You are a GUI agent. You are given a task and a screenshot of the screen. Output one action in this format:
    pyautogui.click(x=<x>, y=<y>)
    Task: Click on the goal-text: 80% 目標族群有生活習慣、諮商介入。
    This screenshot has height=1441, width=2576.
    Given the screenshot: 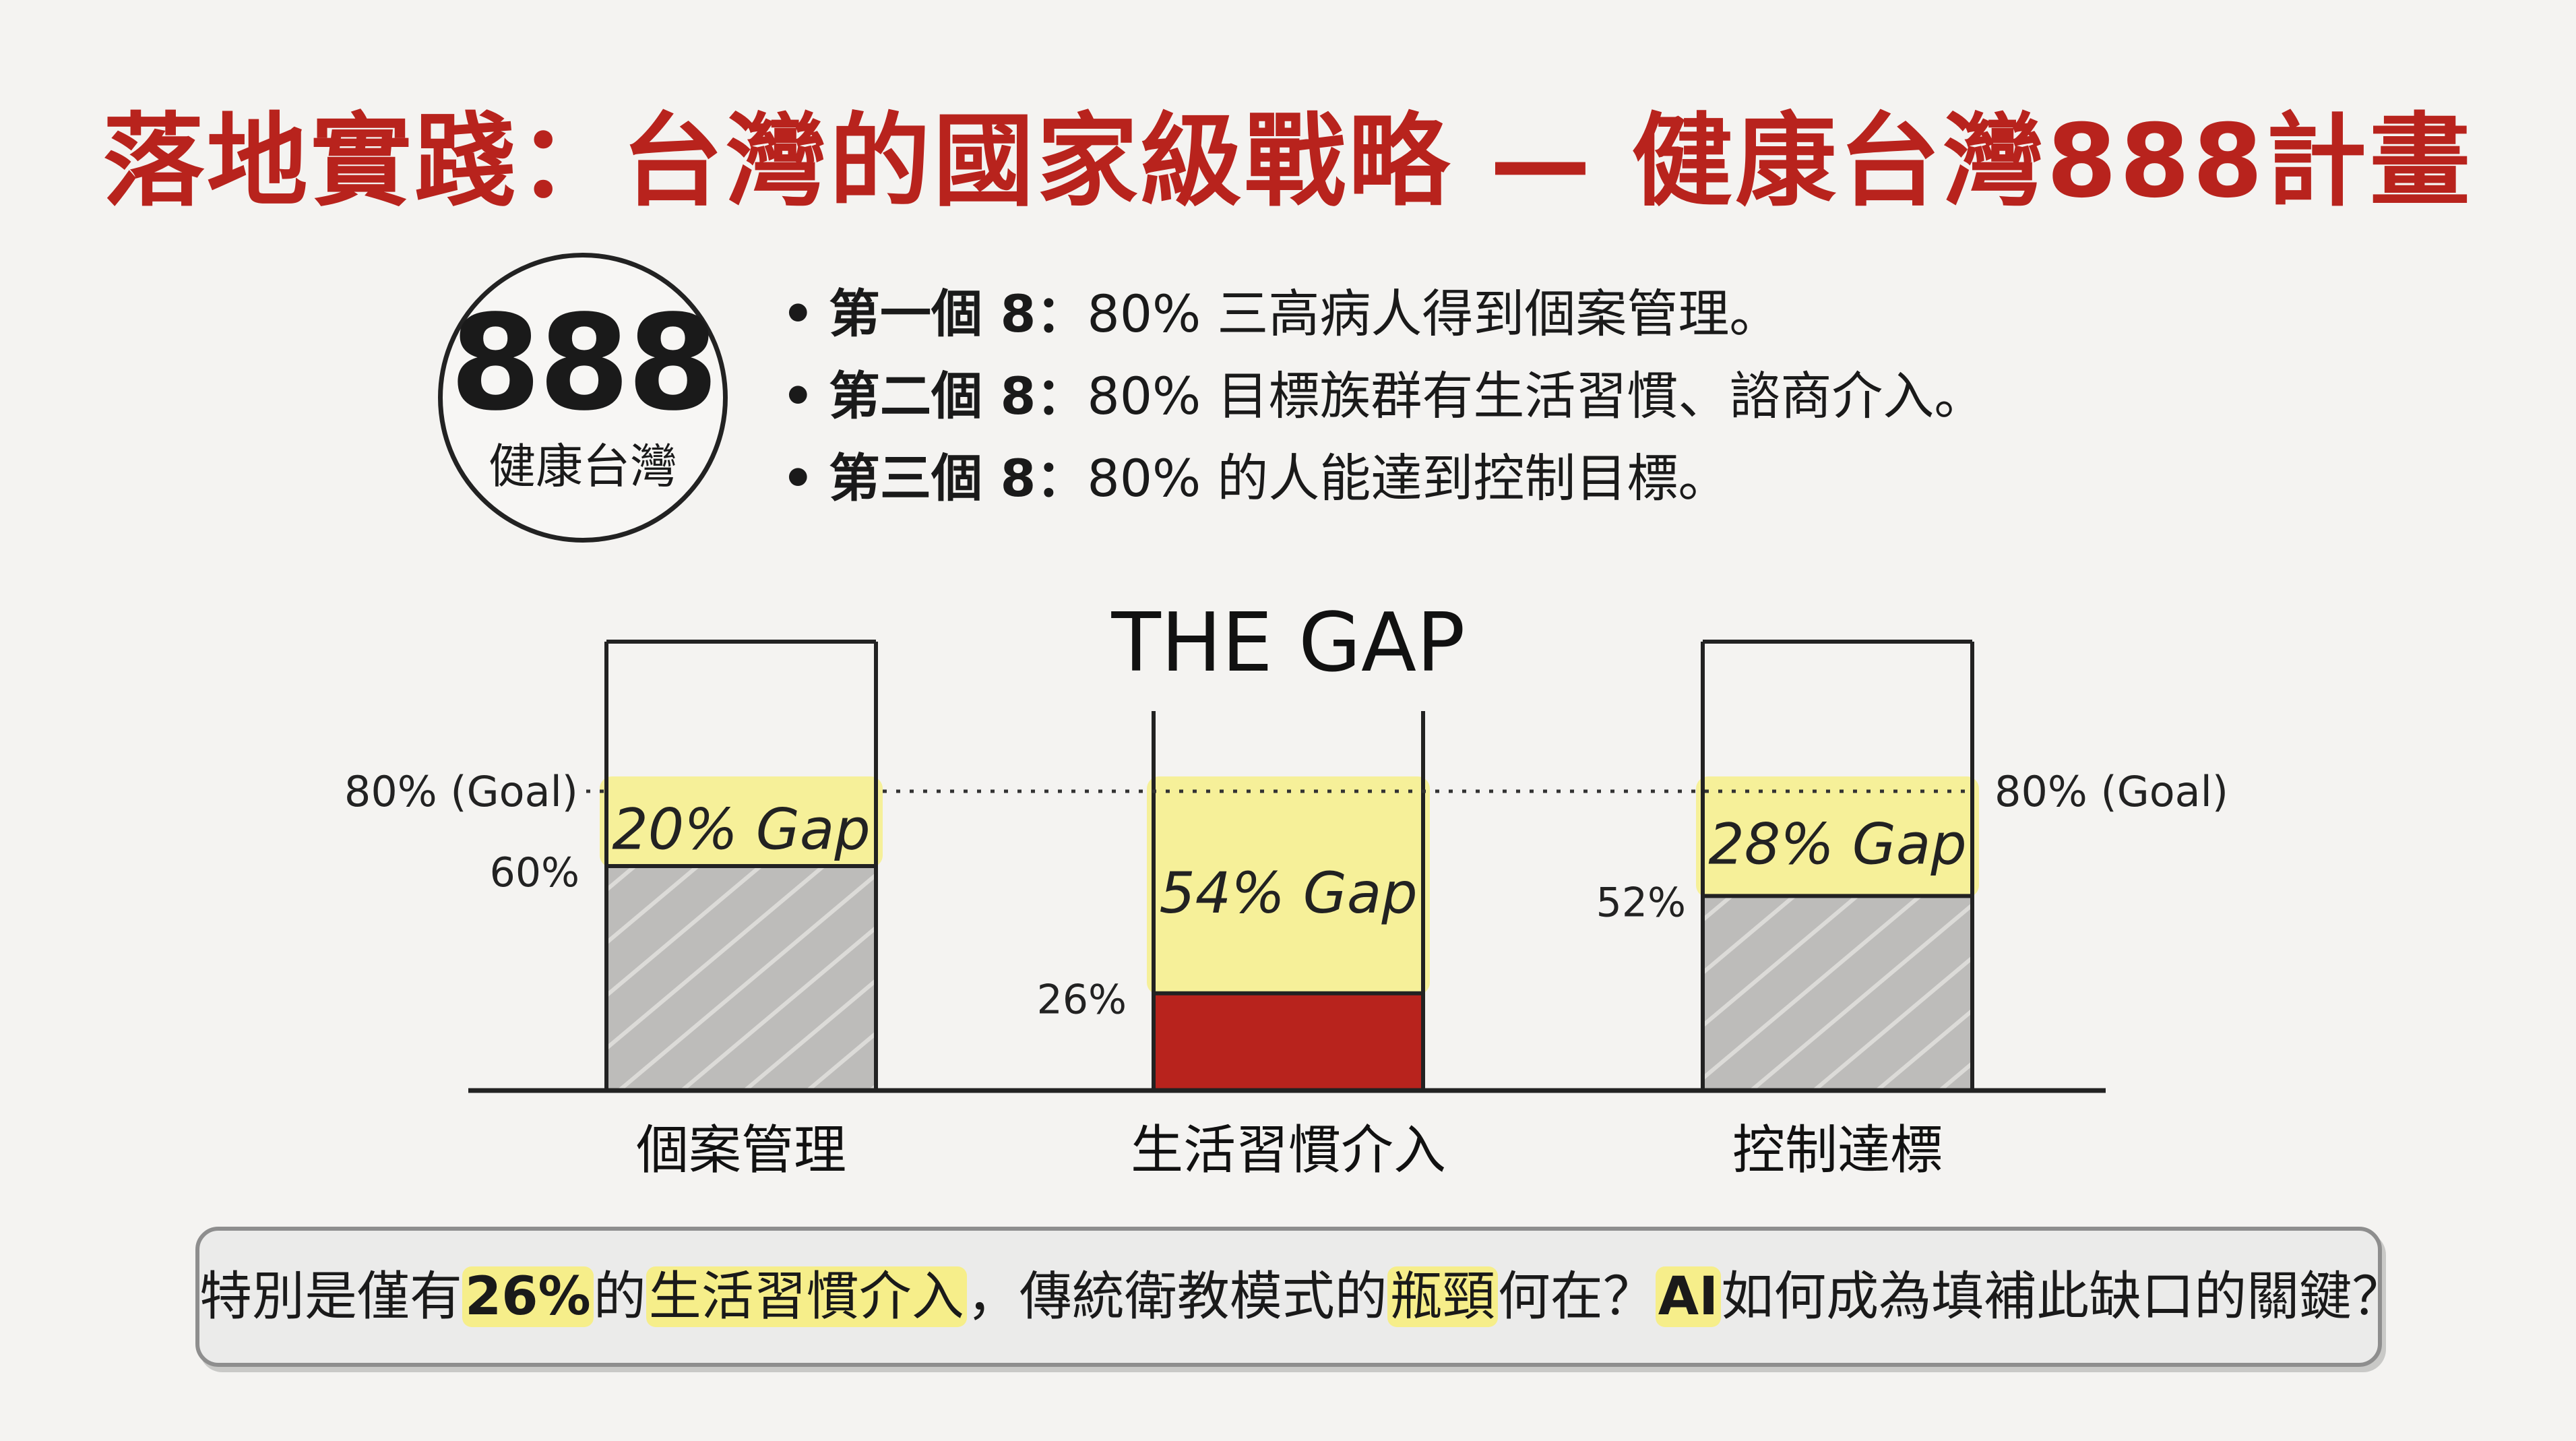 What is the action you would take?
    pyautogui.click(x=1536, y=396)
    